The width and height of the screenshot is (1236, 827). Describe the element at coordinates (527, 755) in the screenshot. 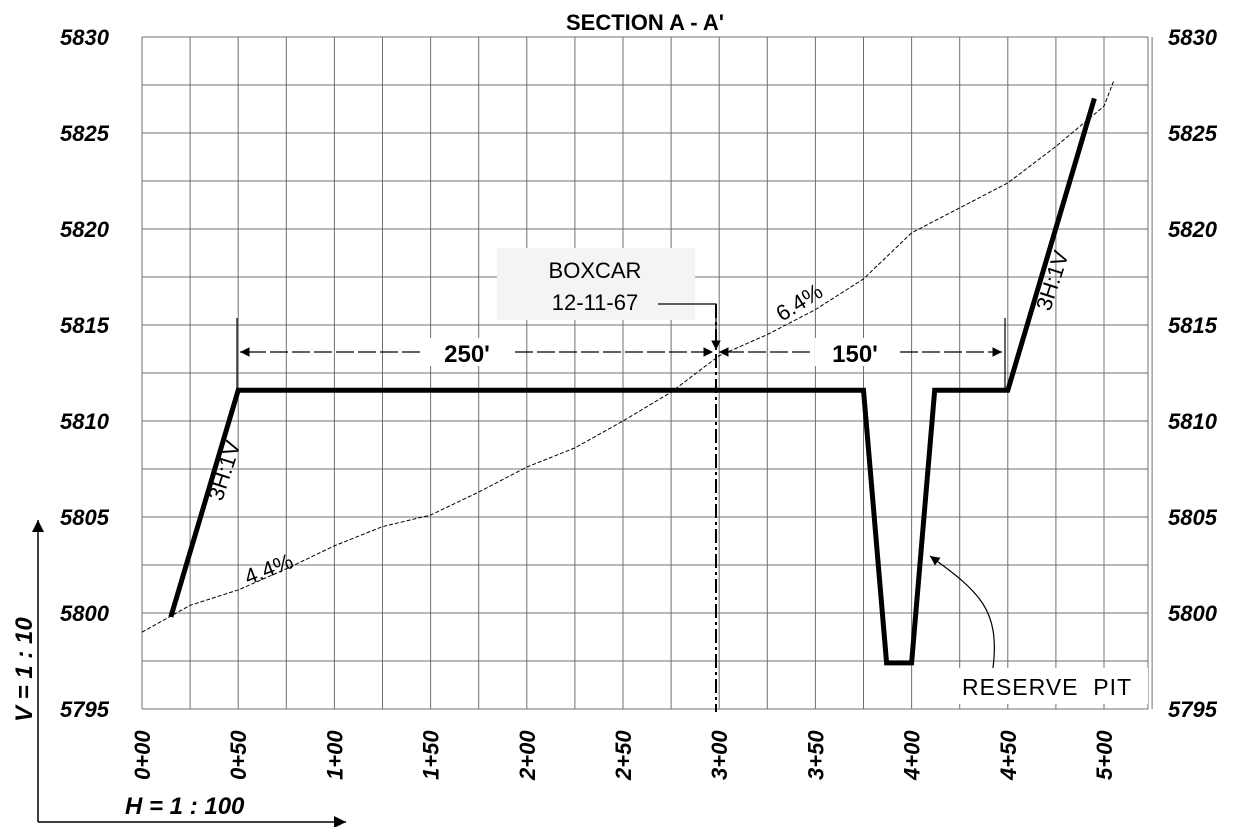

I see `station-label: 2+00` at that location.